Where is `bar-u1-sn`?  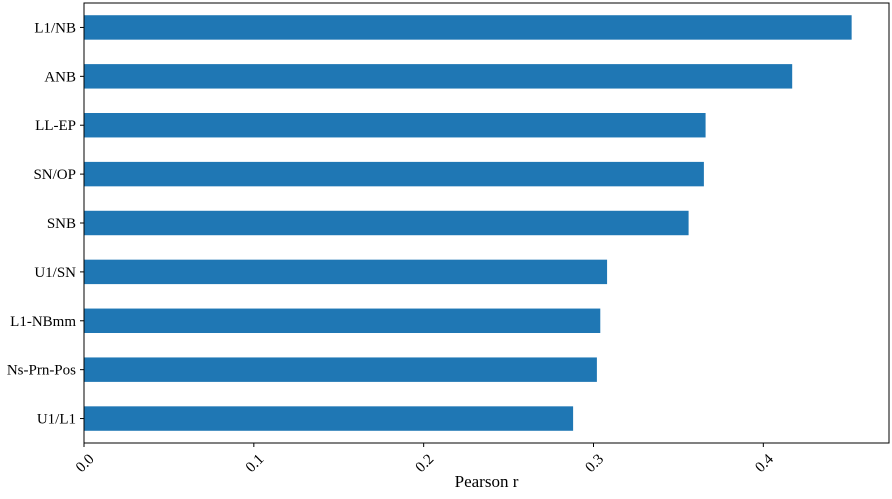 bar-u1-sn is located at coordinates (346, 272).